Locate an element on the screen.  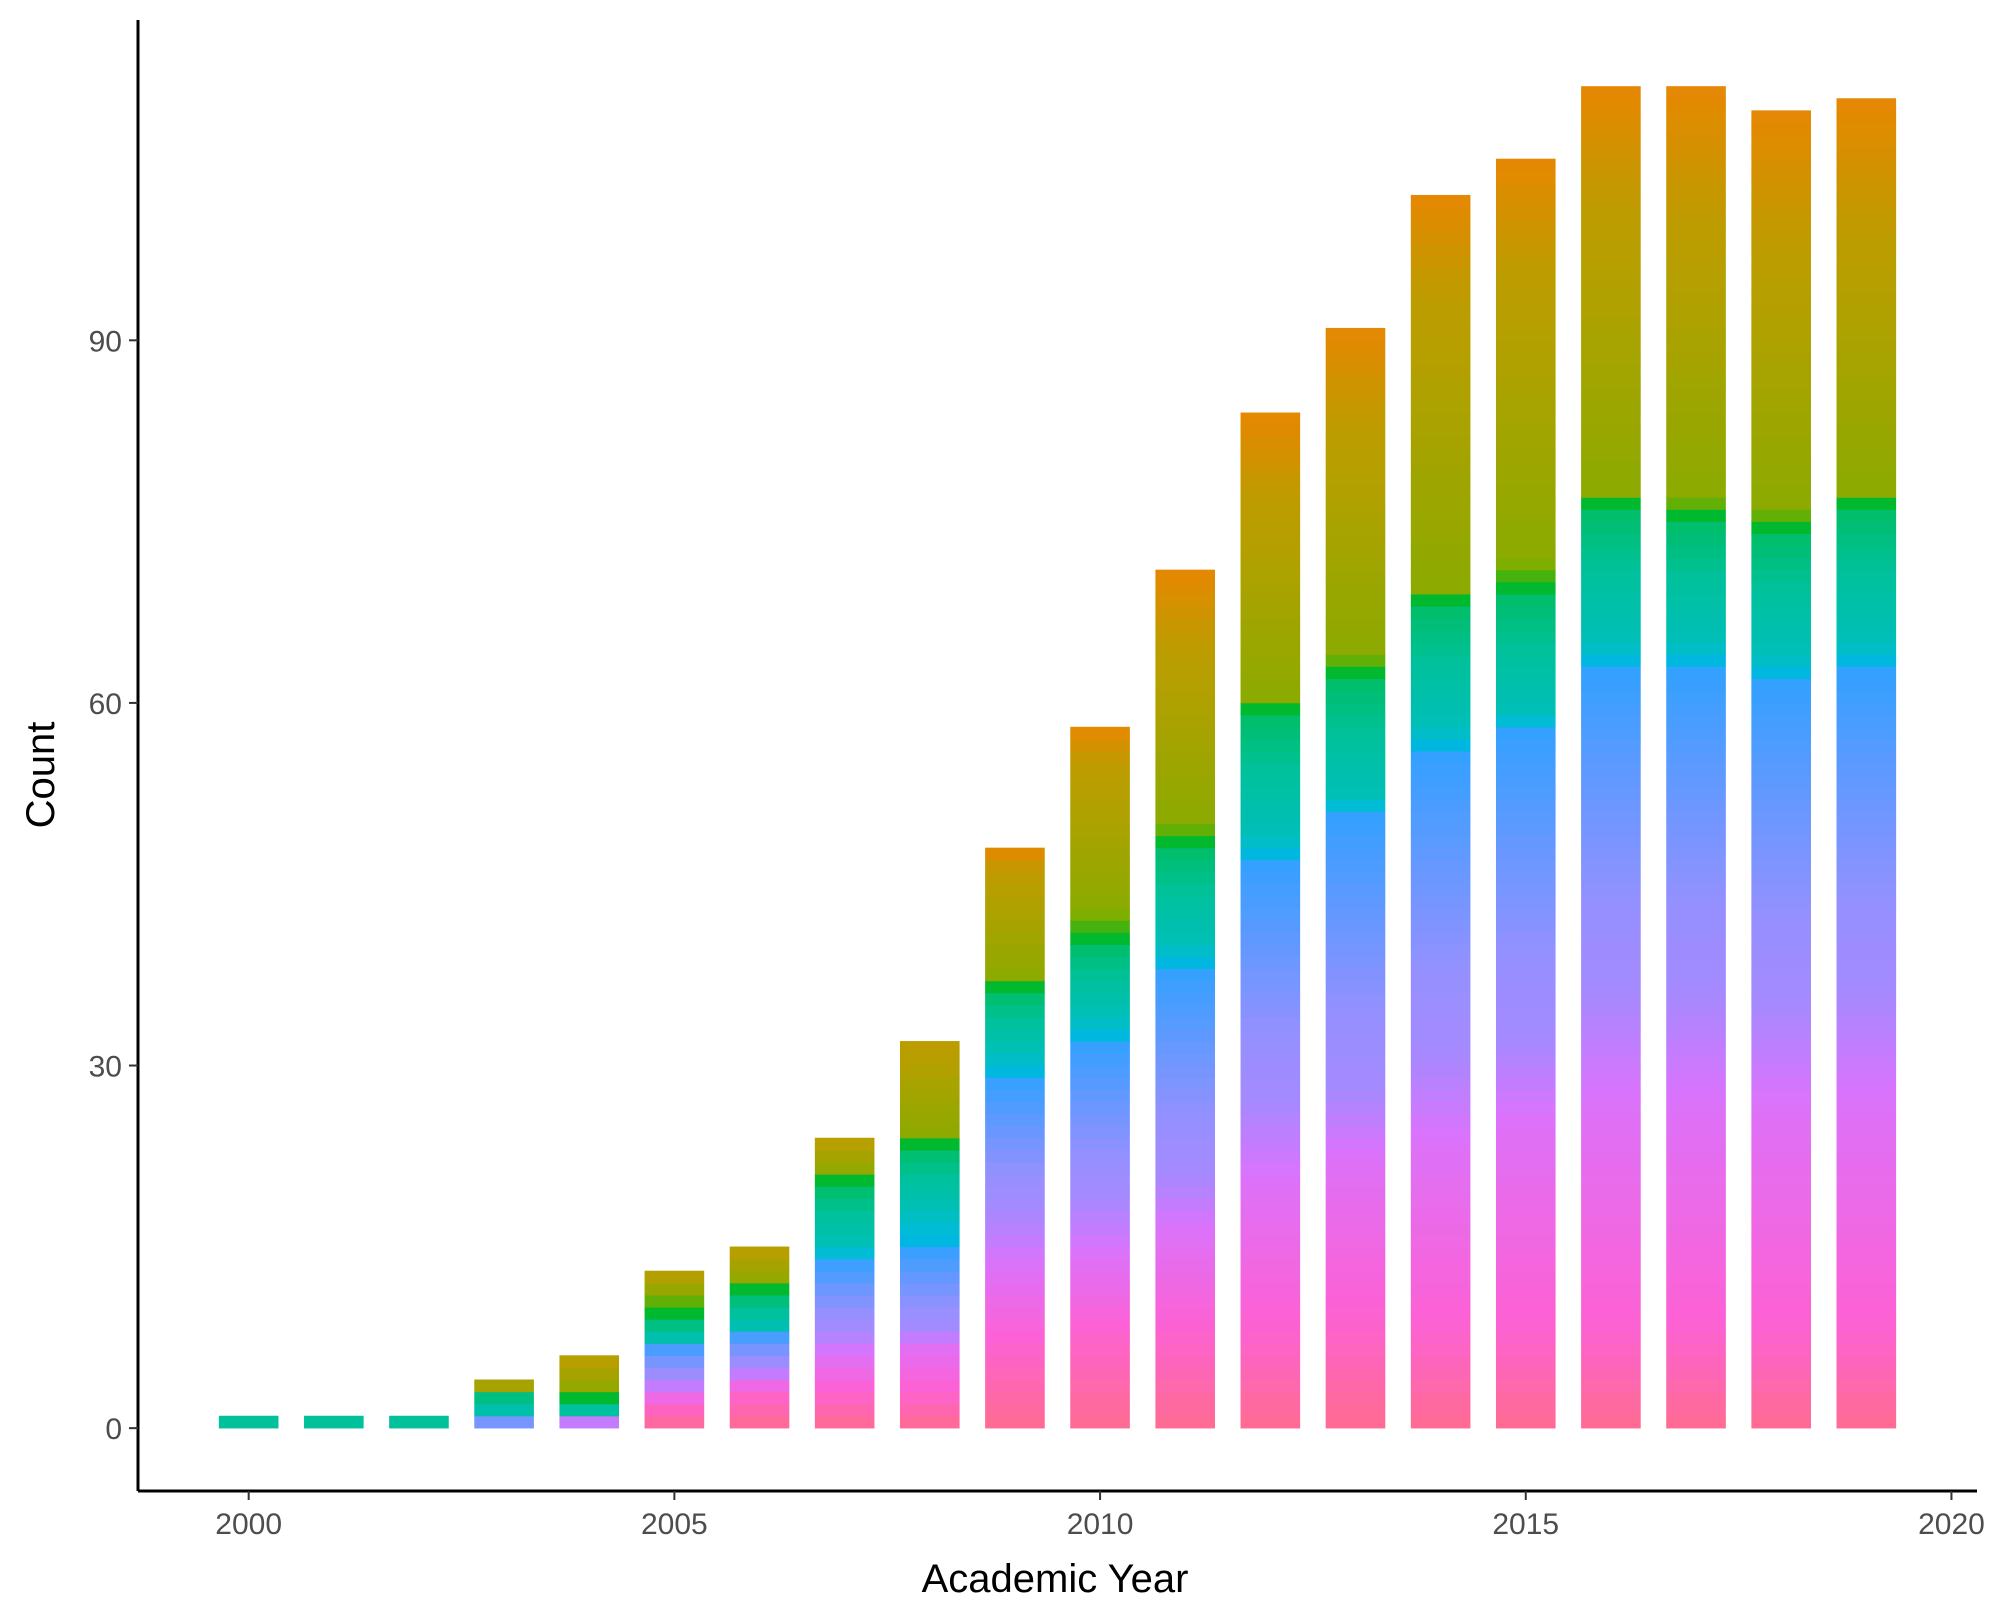
bar-2014 is located at coordinates (1440, 811).